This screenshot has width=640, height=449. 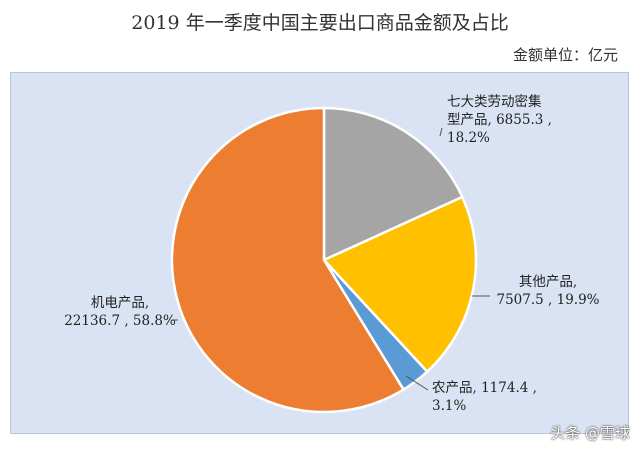 I want to click on data-label-labor-intensive: 七大类劳动密集型产品, 6855.3 , 18.2%, so click(x=499, y=119).